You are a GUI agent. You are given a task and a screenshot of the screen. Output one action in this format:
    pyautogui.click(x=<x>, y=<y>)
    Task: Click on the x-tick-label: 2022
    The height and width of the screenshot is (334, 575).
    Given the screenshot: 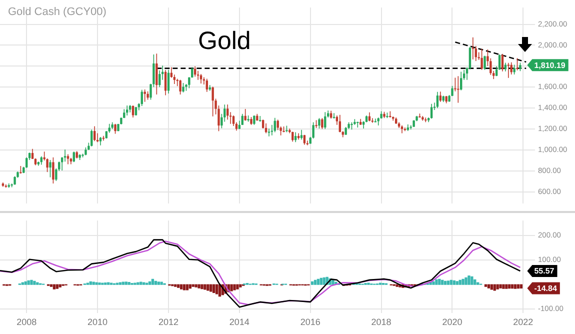 What is the action you would take?
    pyautogui.click(x=523, y=322)
    